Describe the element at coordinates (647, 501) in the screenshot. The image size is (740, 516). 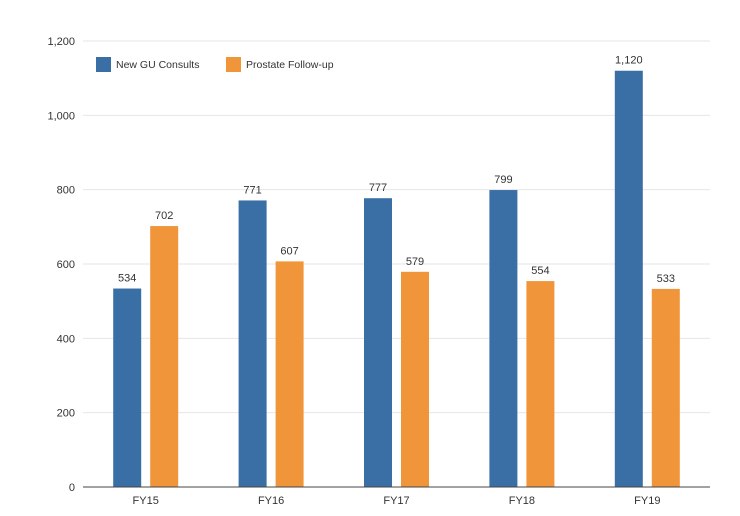
I see `x-tick-label: FY19` at that location.